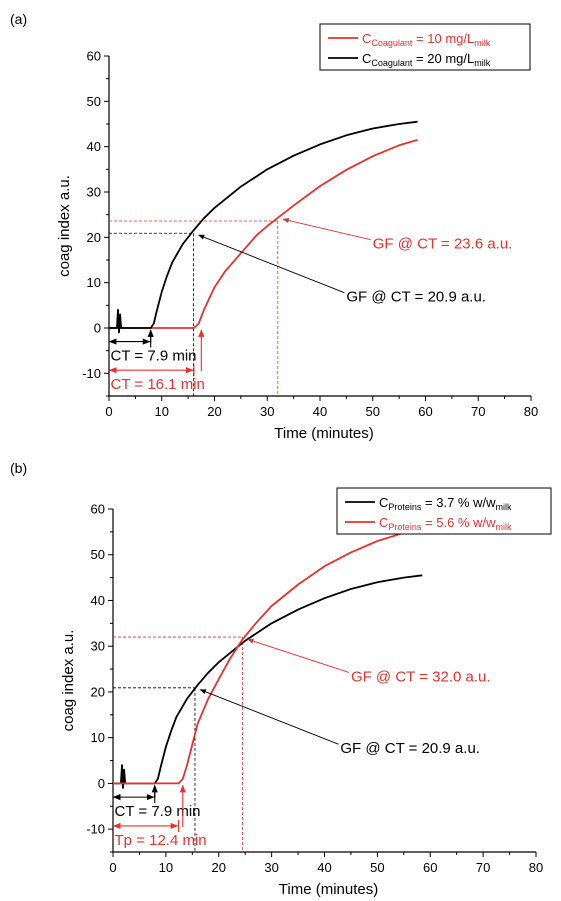 The height and width of the screenshot is (901, 561). Describe the element at coordinates (158, 384) in the screenshot. I see `bracket-label: CT = 16.1 min` at that location.